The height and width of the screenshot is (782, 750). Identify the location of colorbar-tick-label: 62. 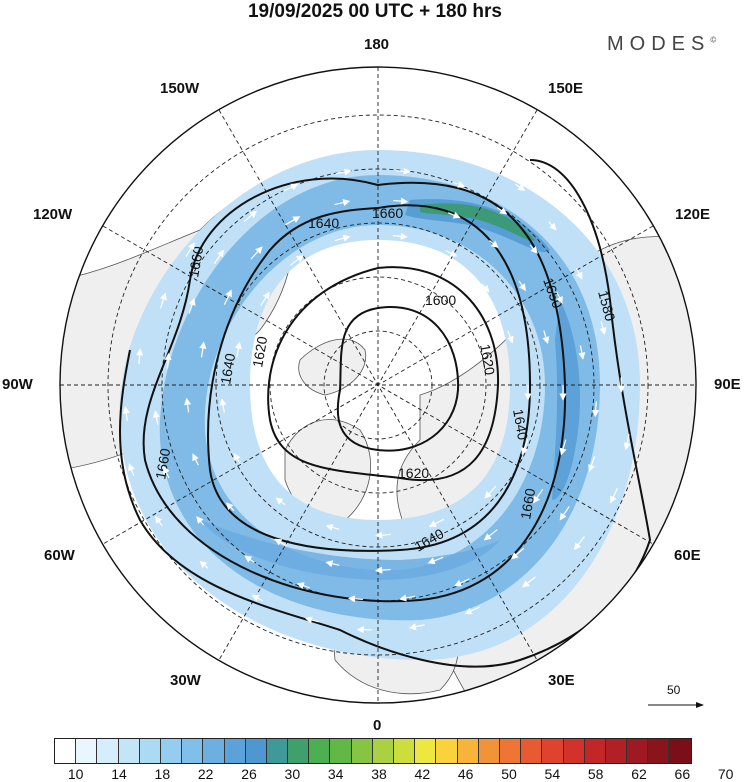
(639, 774).